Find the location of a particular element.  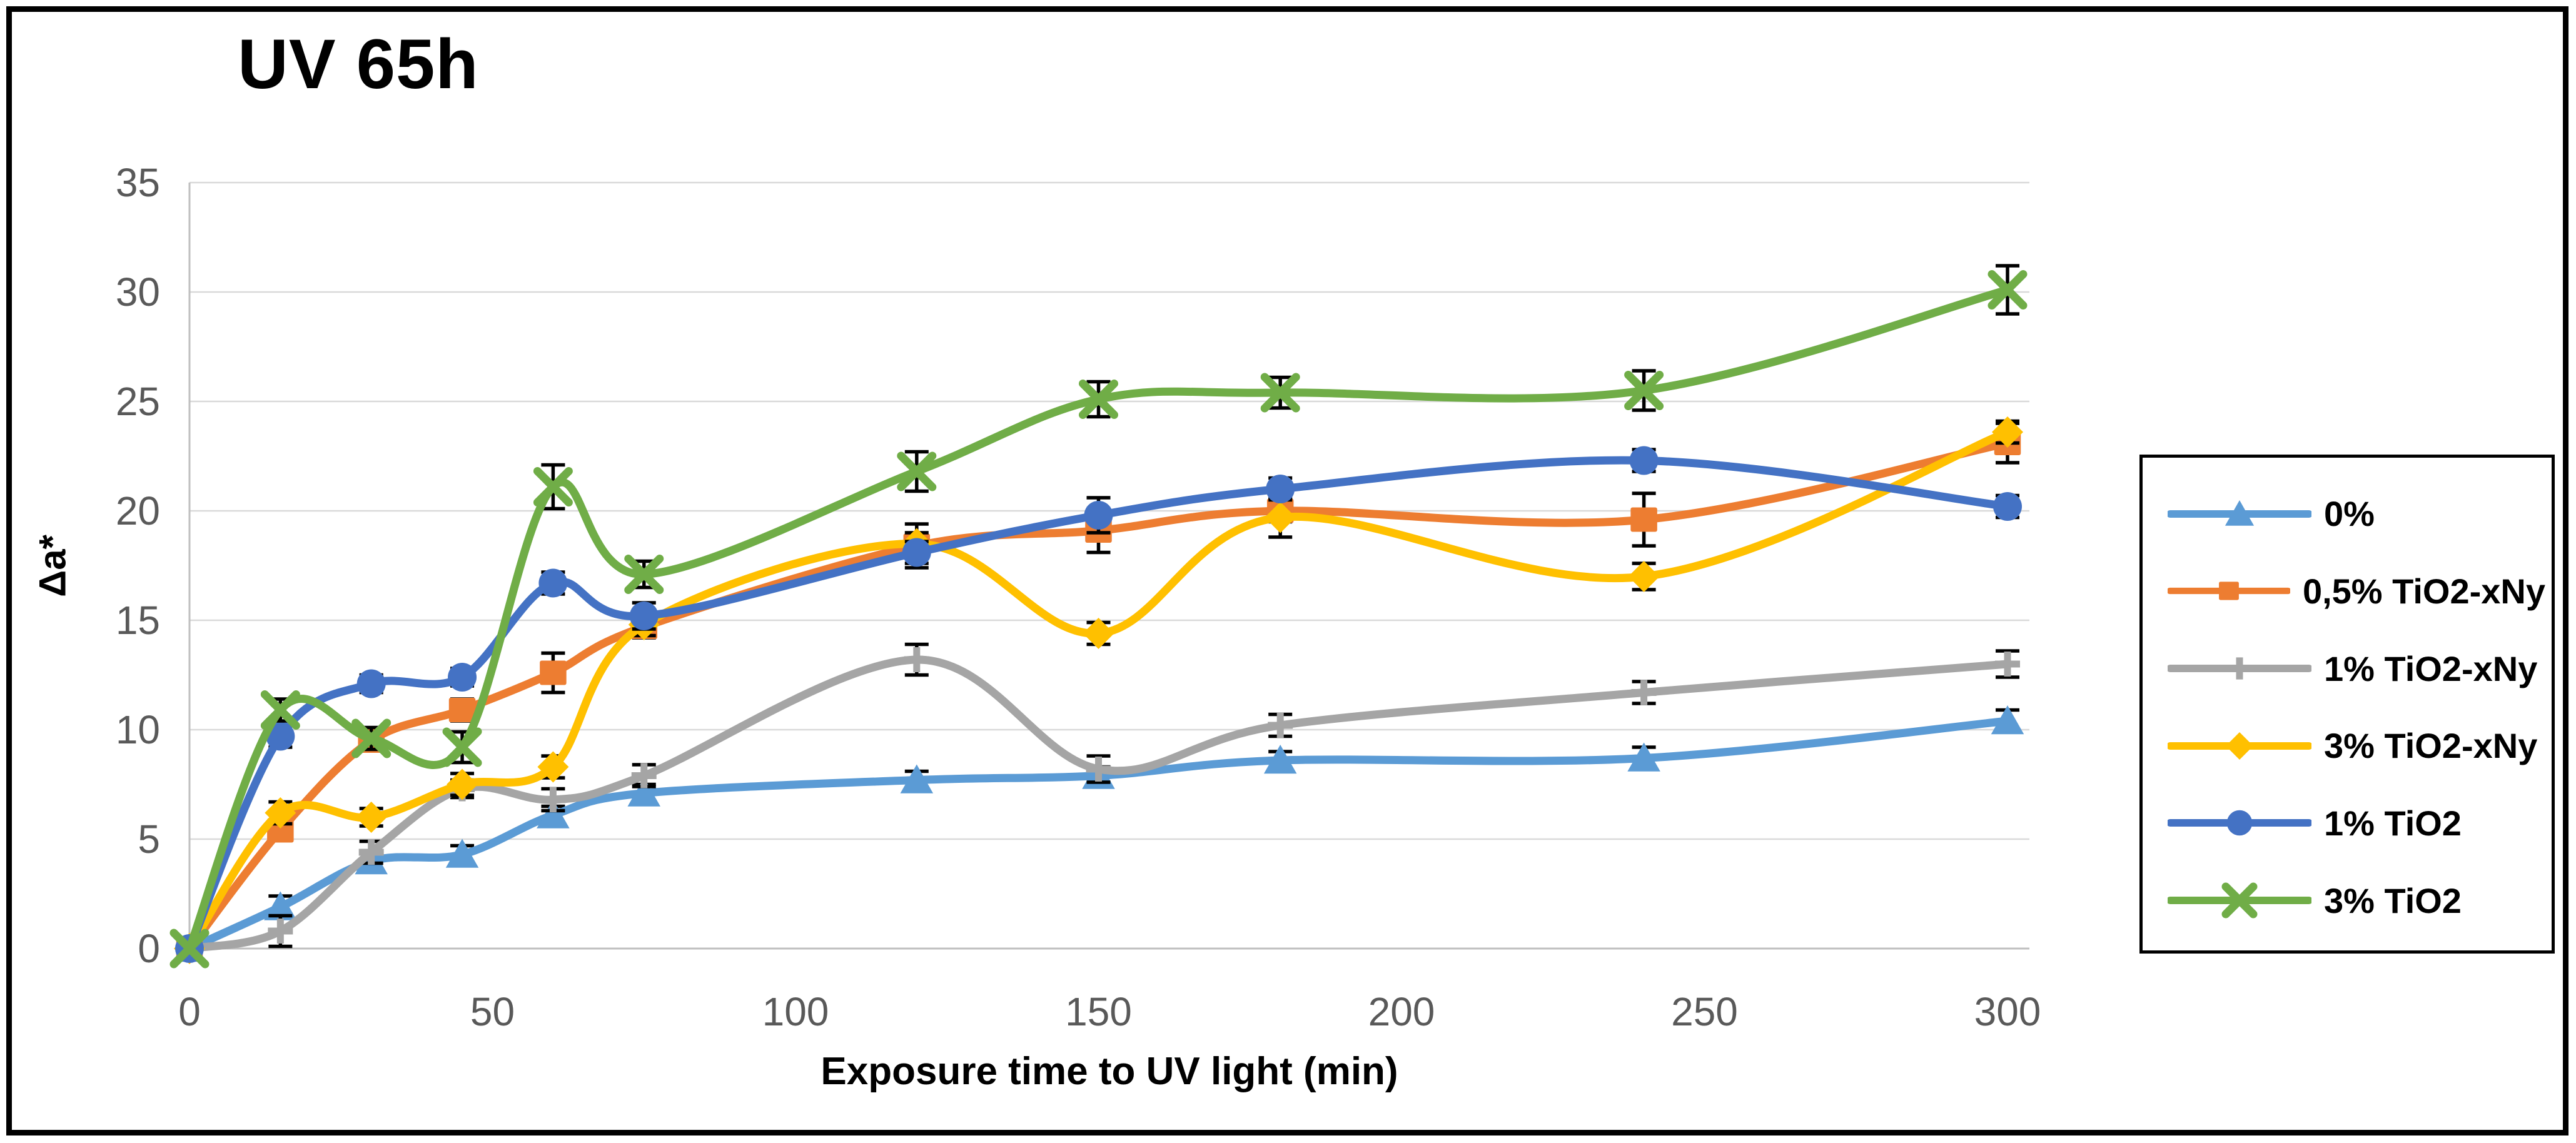

chart-title: UV 65h is located at coordinates (358, 64).